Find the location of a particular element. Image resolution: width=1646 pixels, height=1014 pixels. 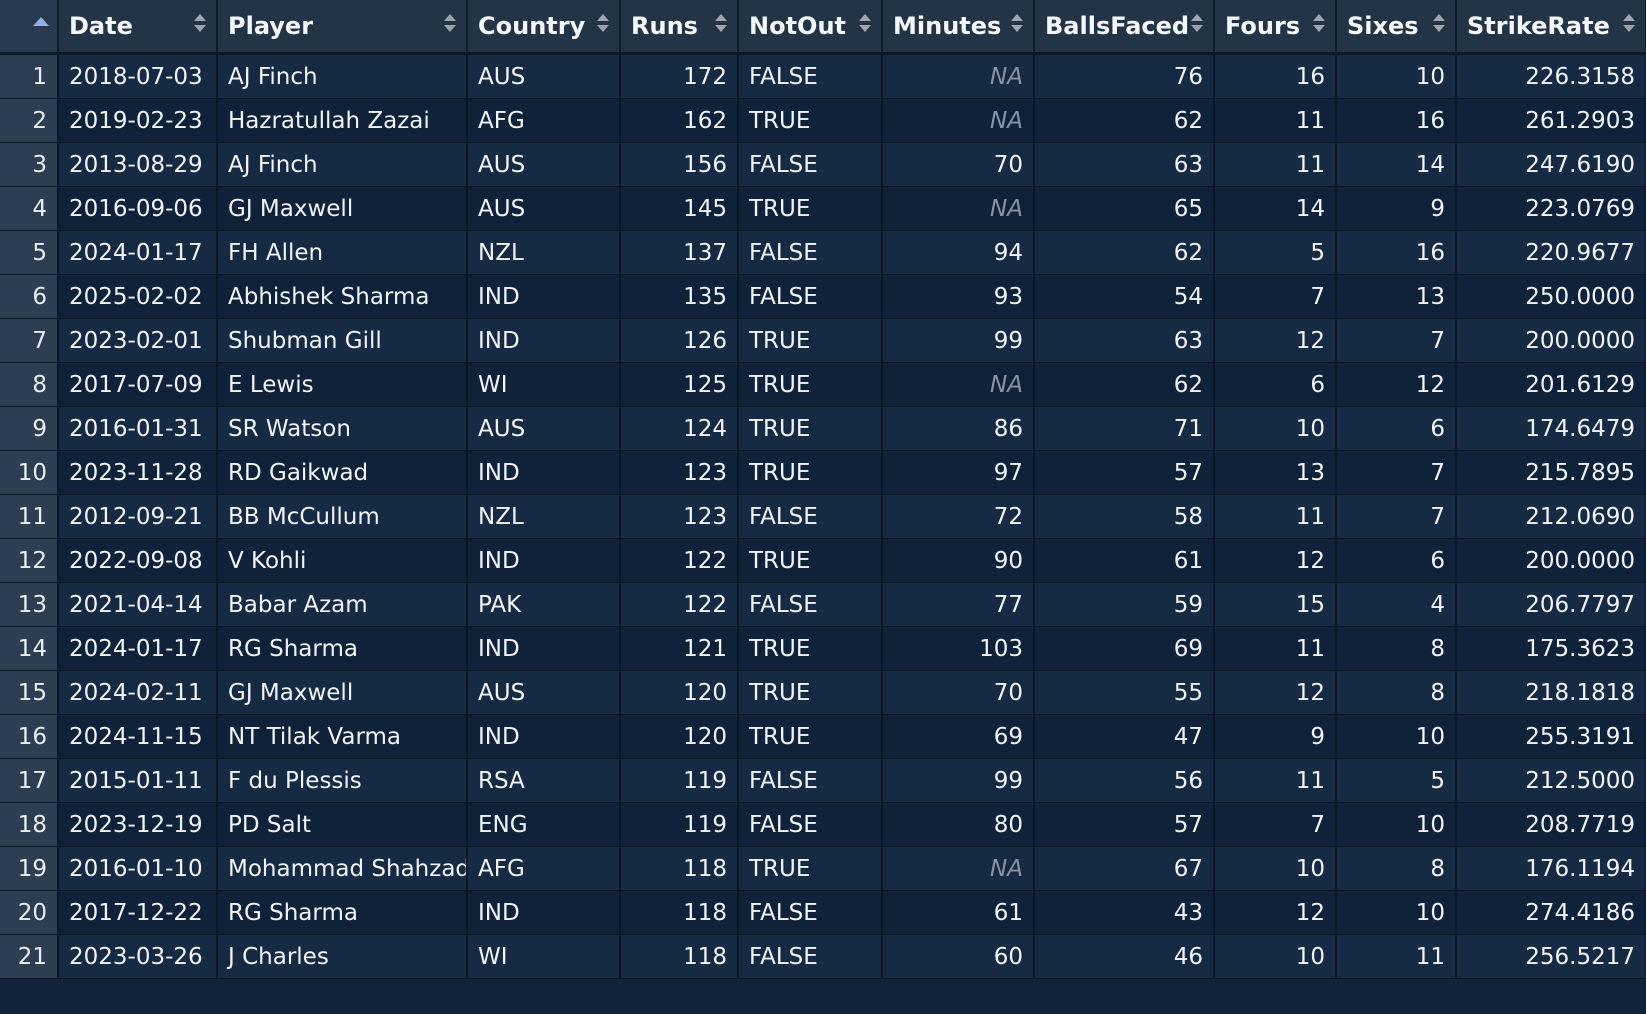

cell-date: 2015-01-11 is located at coordinates (138, 780).